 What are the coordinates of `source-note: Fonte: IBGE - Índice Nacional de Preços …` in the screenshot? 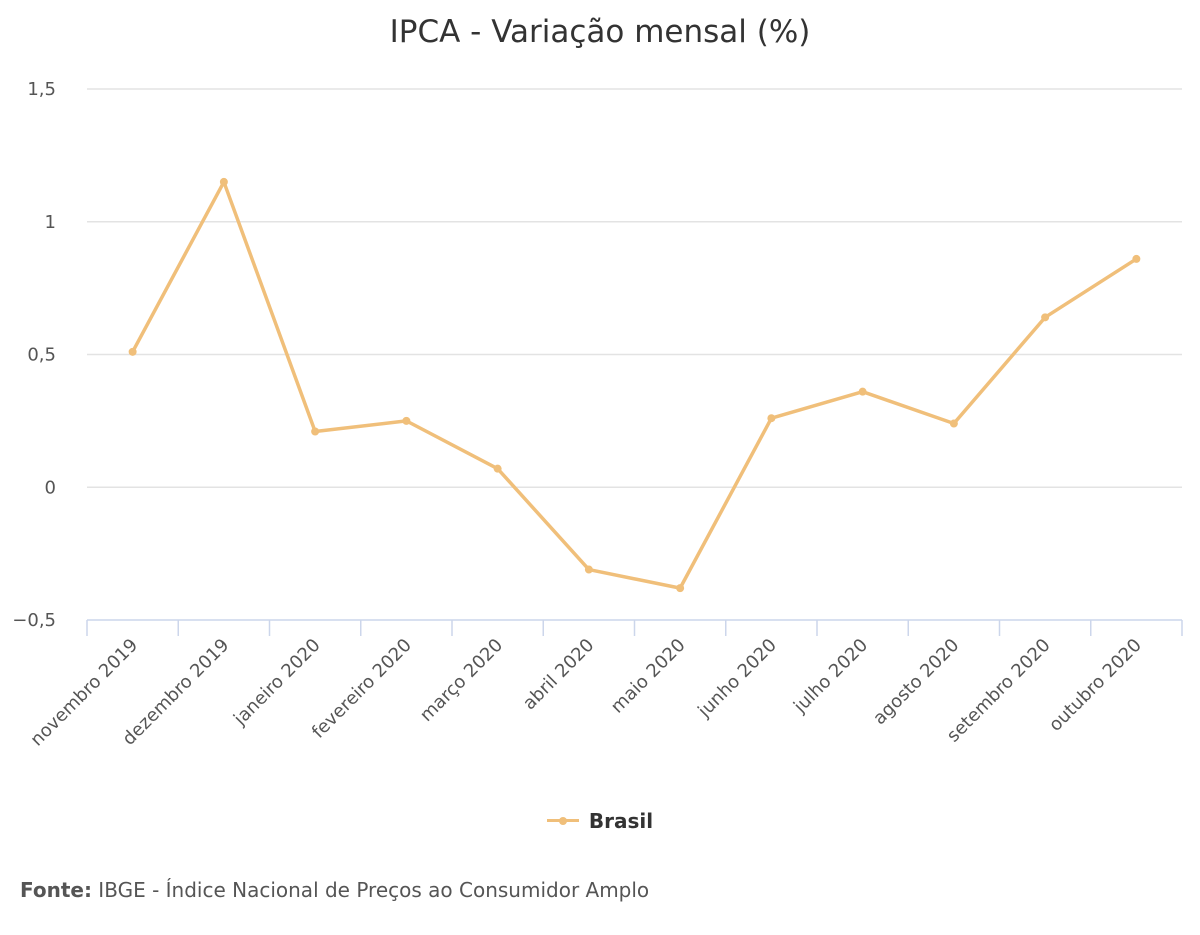 It's located at (334, 890).